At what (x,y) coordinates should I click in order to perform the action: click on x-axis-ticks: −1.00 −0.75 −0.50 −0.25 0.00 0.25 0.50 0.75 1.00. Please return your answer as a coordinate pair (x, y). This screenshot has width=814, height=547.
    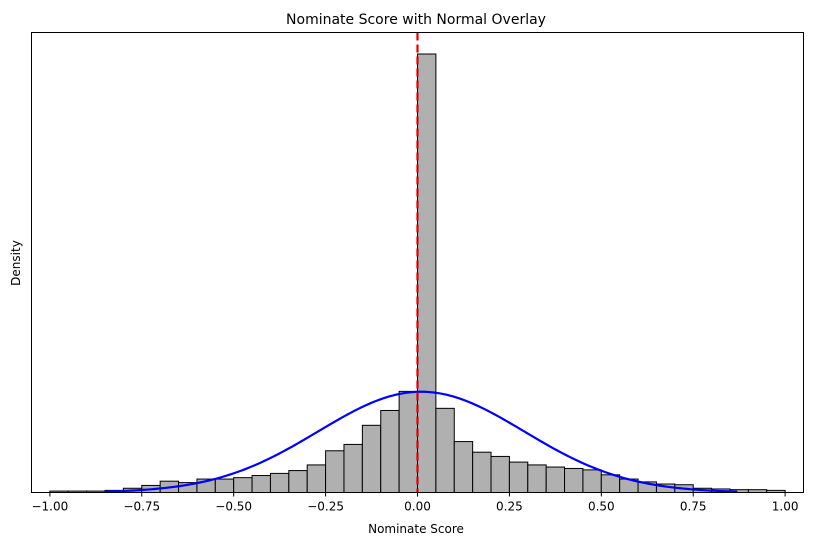
    Looking at the image, I should click on (415, 503).